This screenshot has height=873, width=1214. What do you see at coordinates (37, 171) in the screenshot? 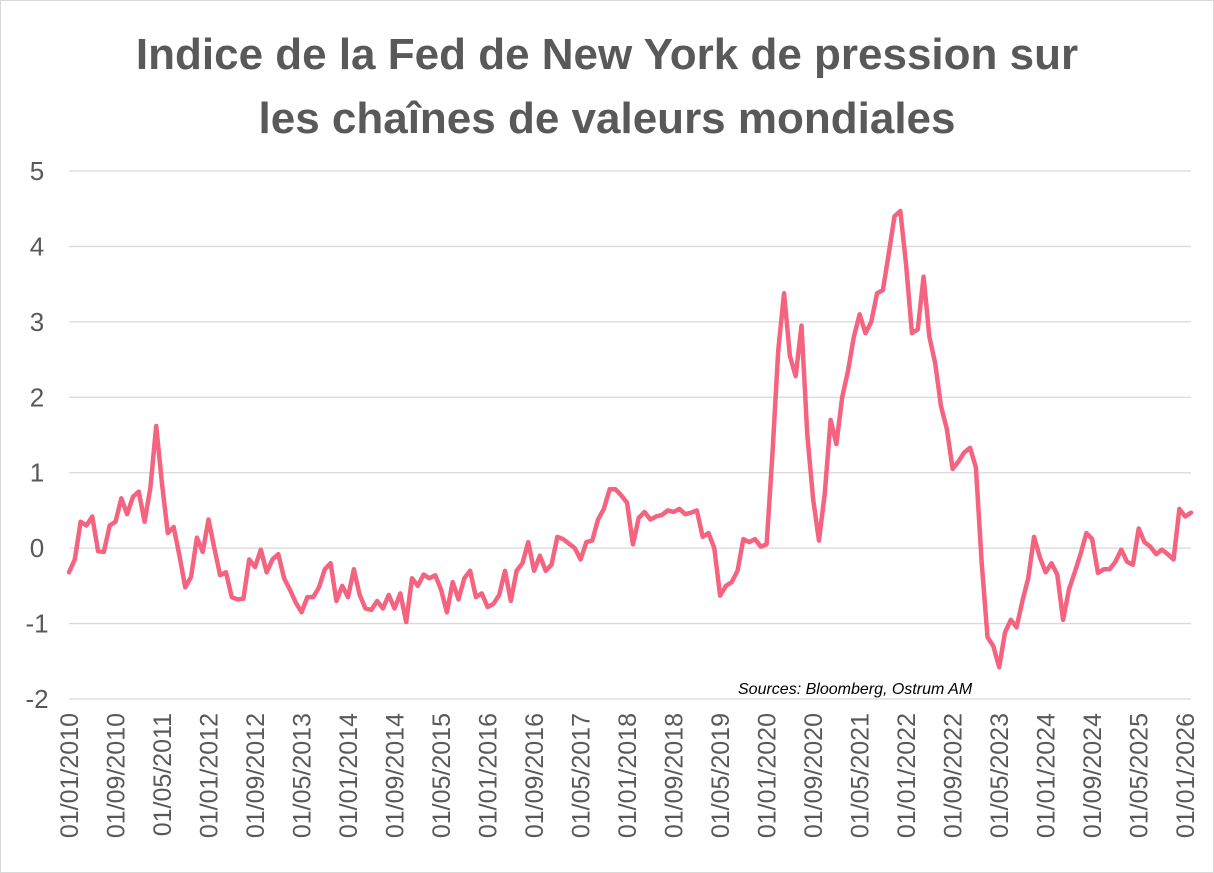
I see `y-tick-label: 5` at bounding box center [37, 171].